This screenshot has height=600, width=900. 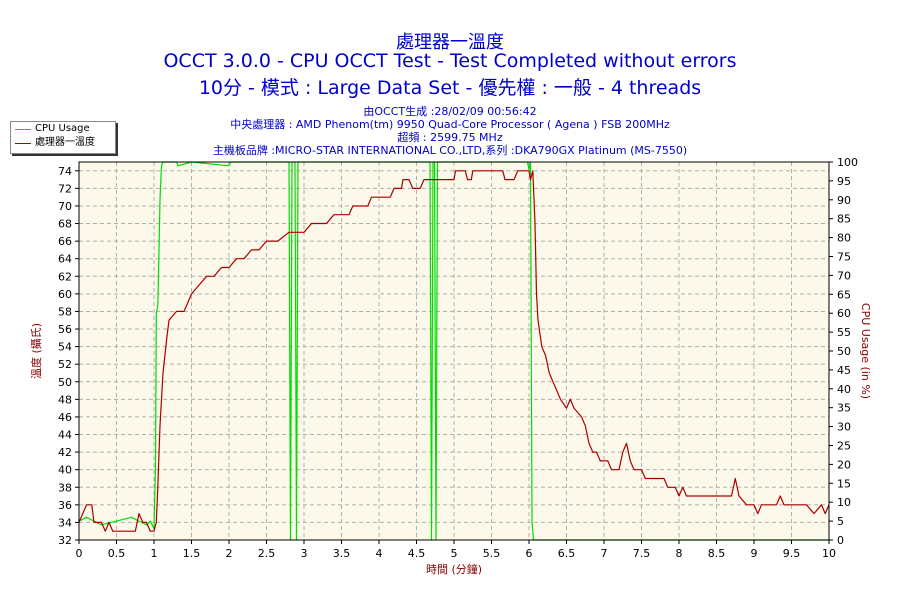 I want to click on y-right-tick-label: 5, so click(x=840, y=521).